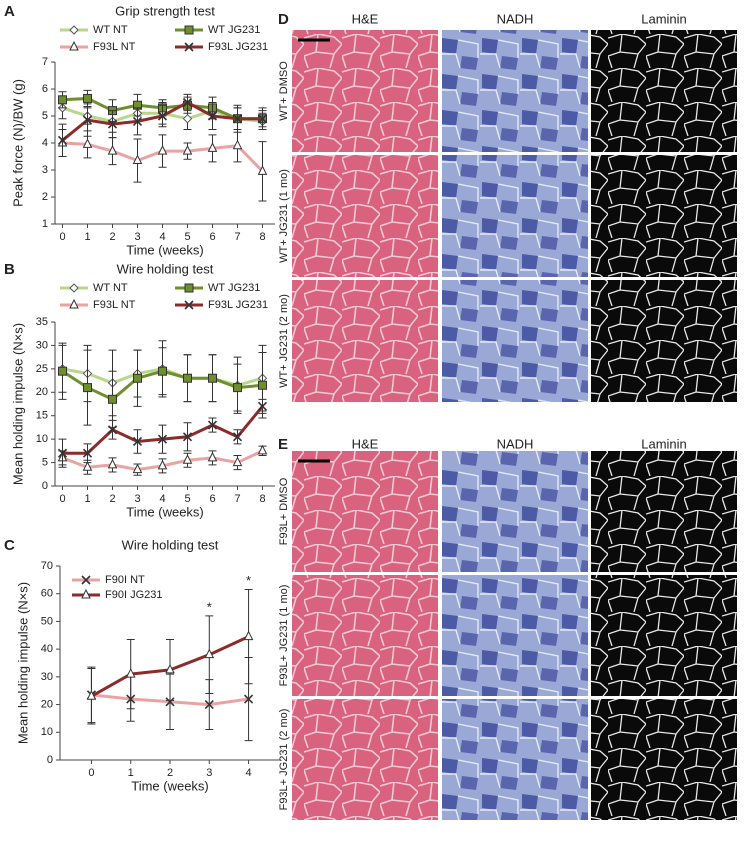 The image size is (754, 841). What do you see at coordinates (284, 341) in the screenshot?
I see `row-label: WT+ JG231 (2 mo)` at bounding box center [284, 341].